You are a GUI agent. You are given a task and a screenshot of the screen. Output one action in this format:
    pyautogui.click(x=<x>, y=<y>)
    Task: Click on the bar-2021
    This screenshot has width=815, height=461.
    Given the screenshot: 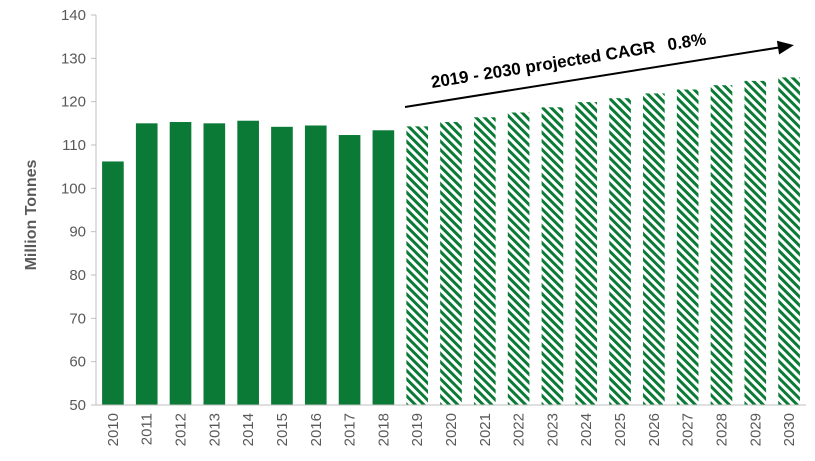 What is the action you would take?
    pyautogui.click(x=484, y=261)
    